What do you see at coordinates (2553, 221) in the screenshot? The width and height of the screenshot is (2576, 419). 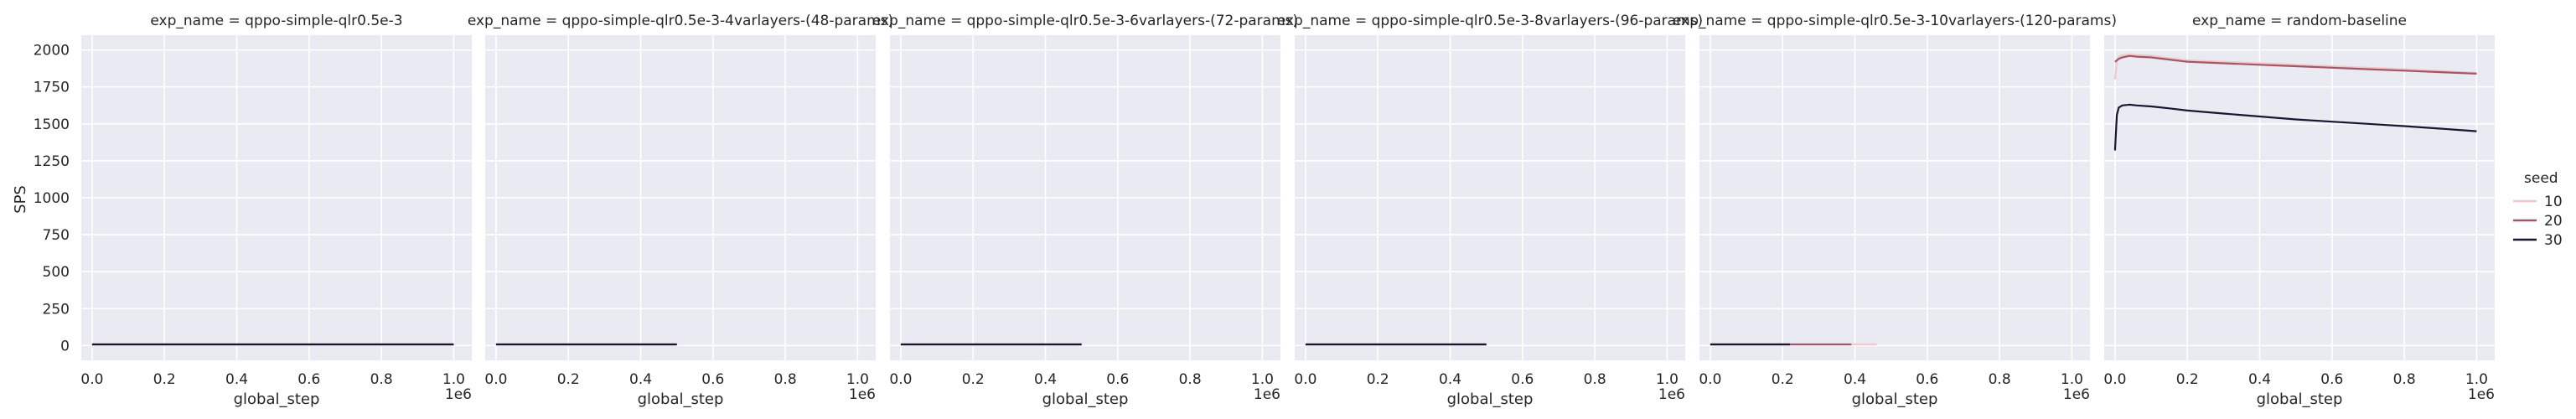 I see `legend-label-seed-20: 20` at bounding box center [2553, 221].